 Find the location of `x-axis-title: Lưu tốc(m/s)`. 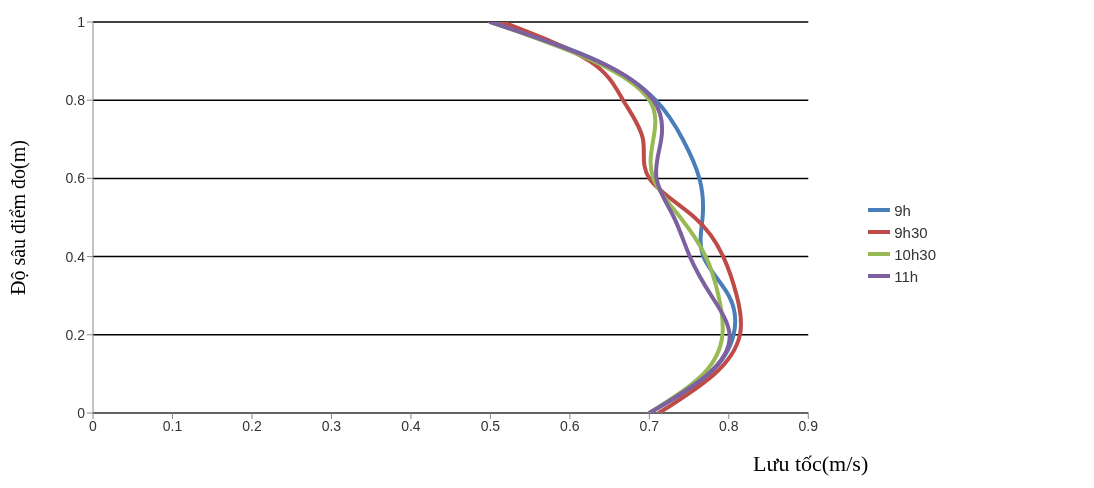

x-axis-title: Lưu tốc(m/s) is located at coordinates (811, 463).